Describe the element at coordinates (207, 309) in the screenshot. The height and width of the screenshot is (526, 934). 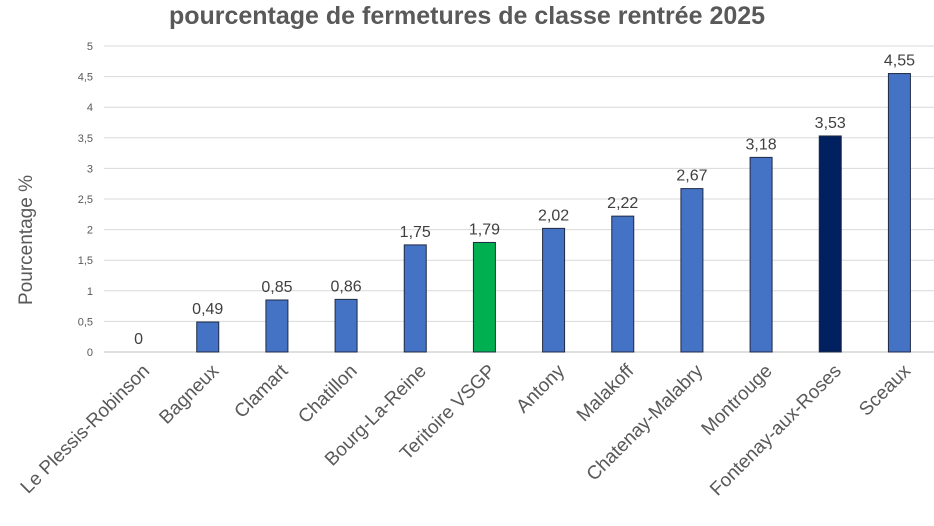
I see `data-label: 0,49` at that location.